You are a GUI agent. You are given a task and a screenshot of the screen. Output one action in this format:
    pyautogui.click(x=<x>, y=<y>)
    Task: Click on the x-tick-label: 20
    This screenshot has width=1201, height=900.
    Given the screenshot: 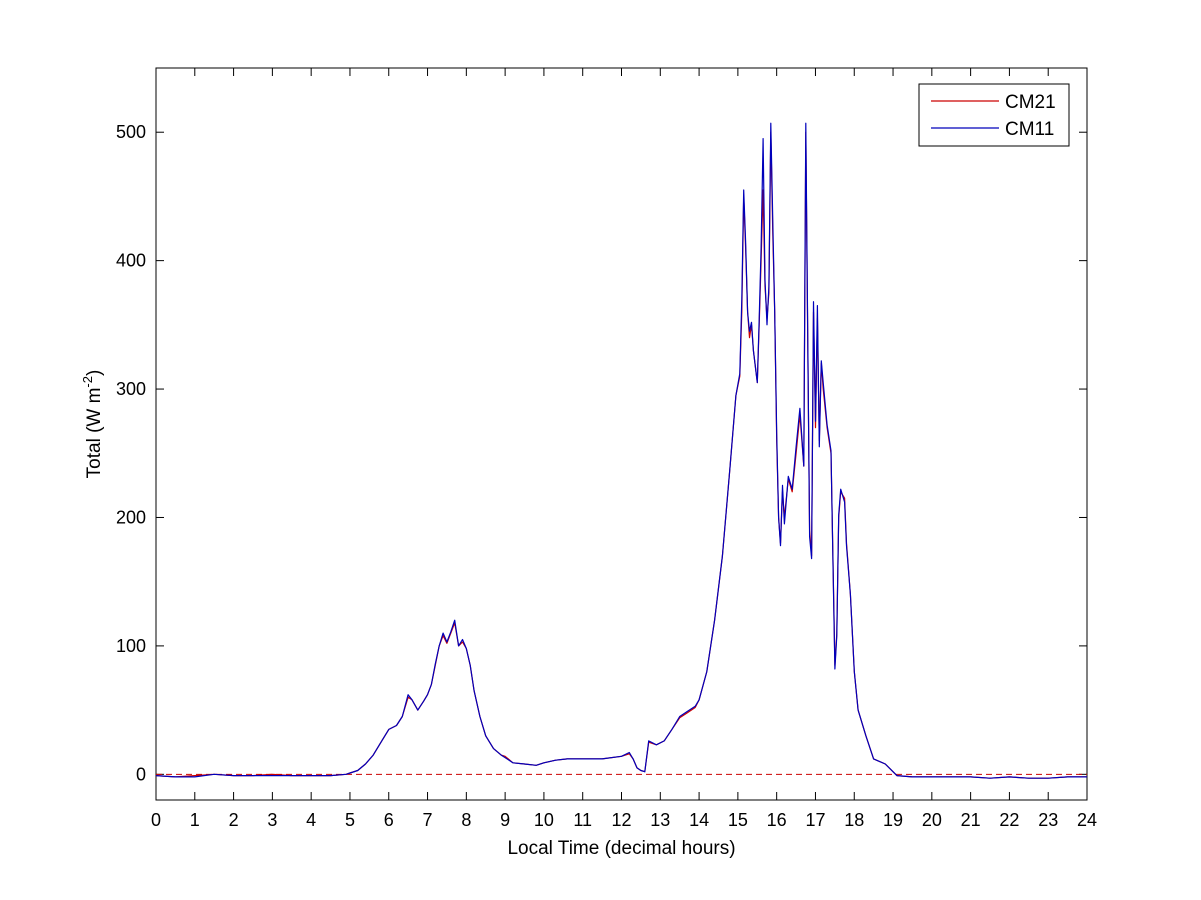 What is the action you would take?
    pyautogui.click(x=932, y=820)
    